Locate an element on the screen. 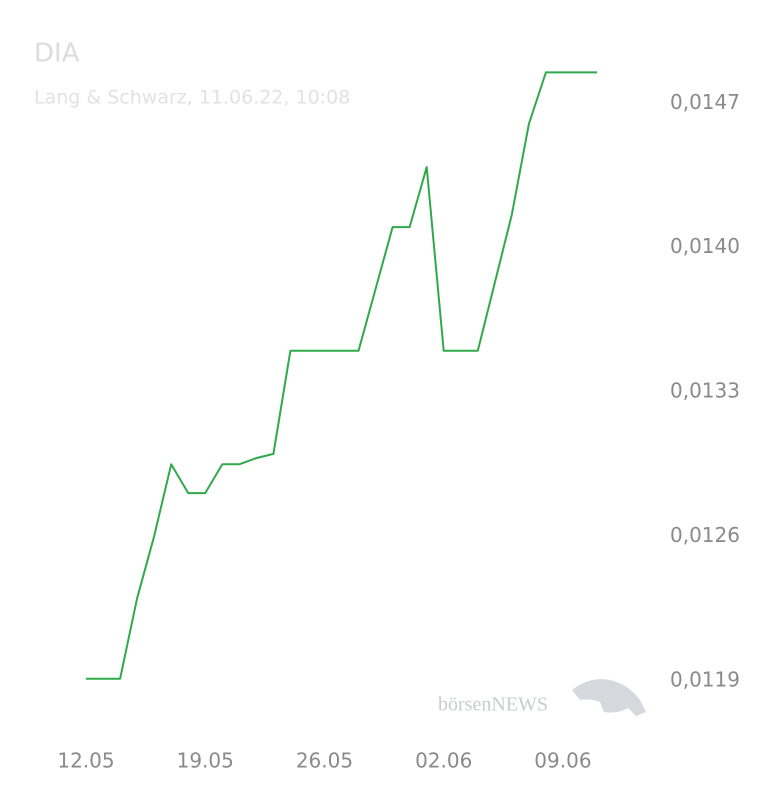 The width and height of the screenshot is (780, 800). x-tick-label: 26.05 is located at coordinates (324, 761).